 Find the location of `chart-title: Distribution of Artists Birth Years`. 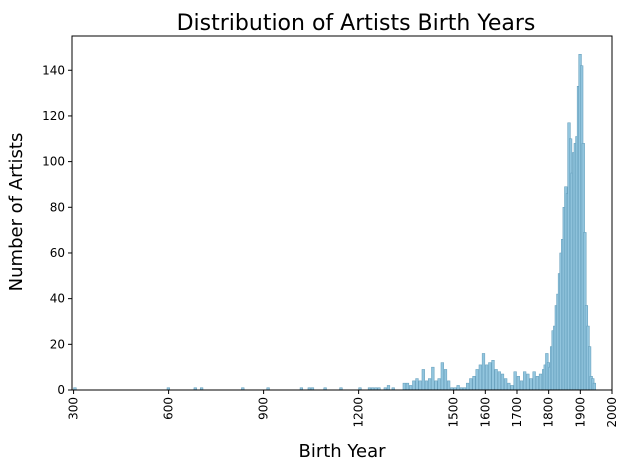

chart-title: Distribution of Artists Birth Years is located at coordinates (356, 23).